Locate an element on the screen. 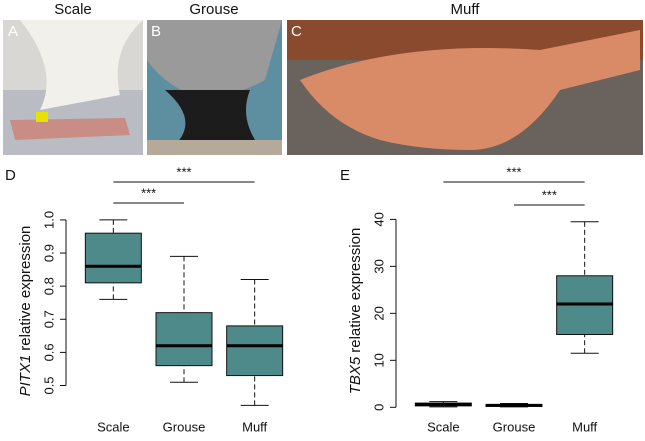  y-axis-label-gene: PITX1 is located at coordinates (25, 376).